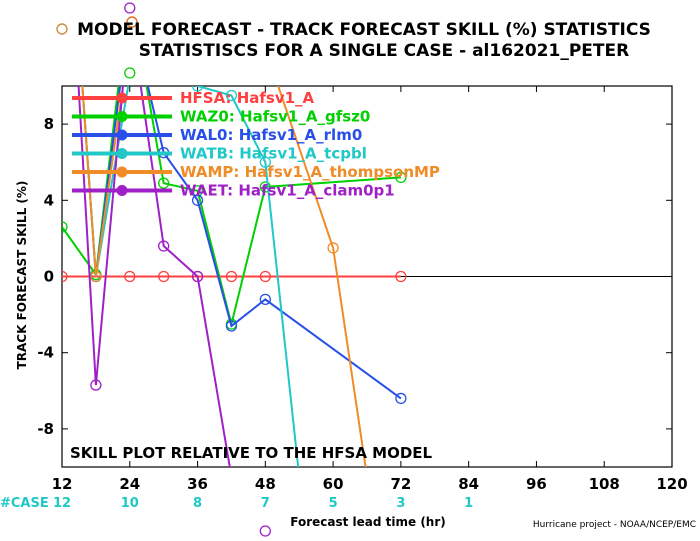 Image resolution: width=700 pixels, height=541 pixels. What do you see at coordinates (265, 503) in the screenshot?
I see `case-count-value: 7` at bounding box center [265, 503].